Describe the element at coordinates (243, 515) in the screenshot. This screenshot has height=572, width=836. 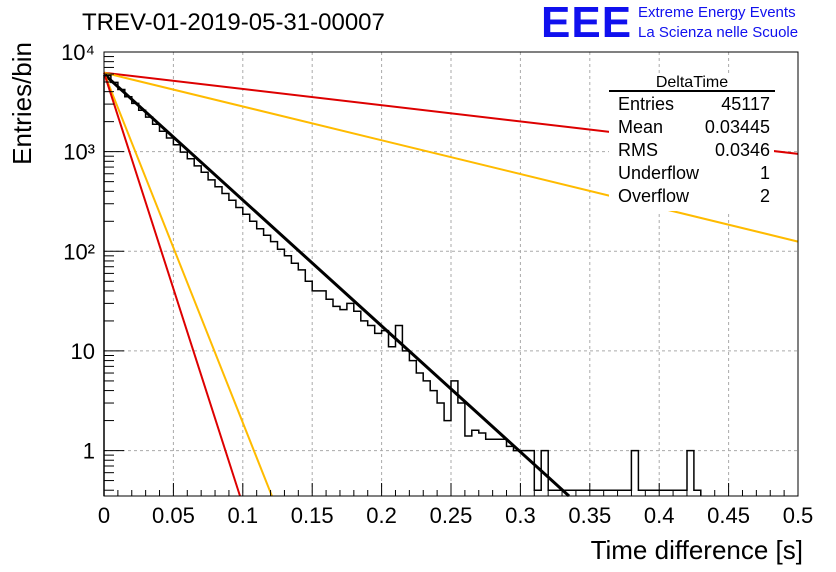
I see `x-tick-label: 0.1` at that location.